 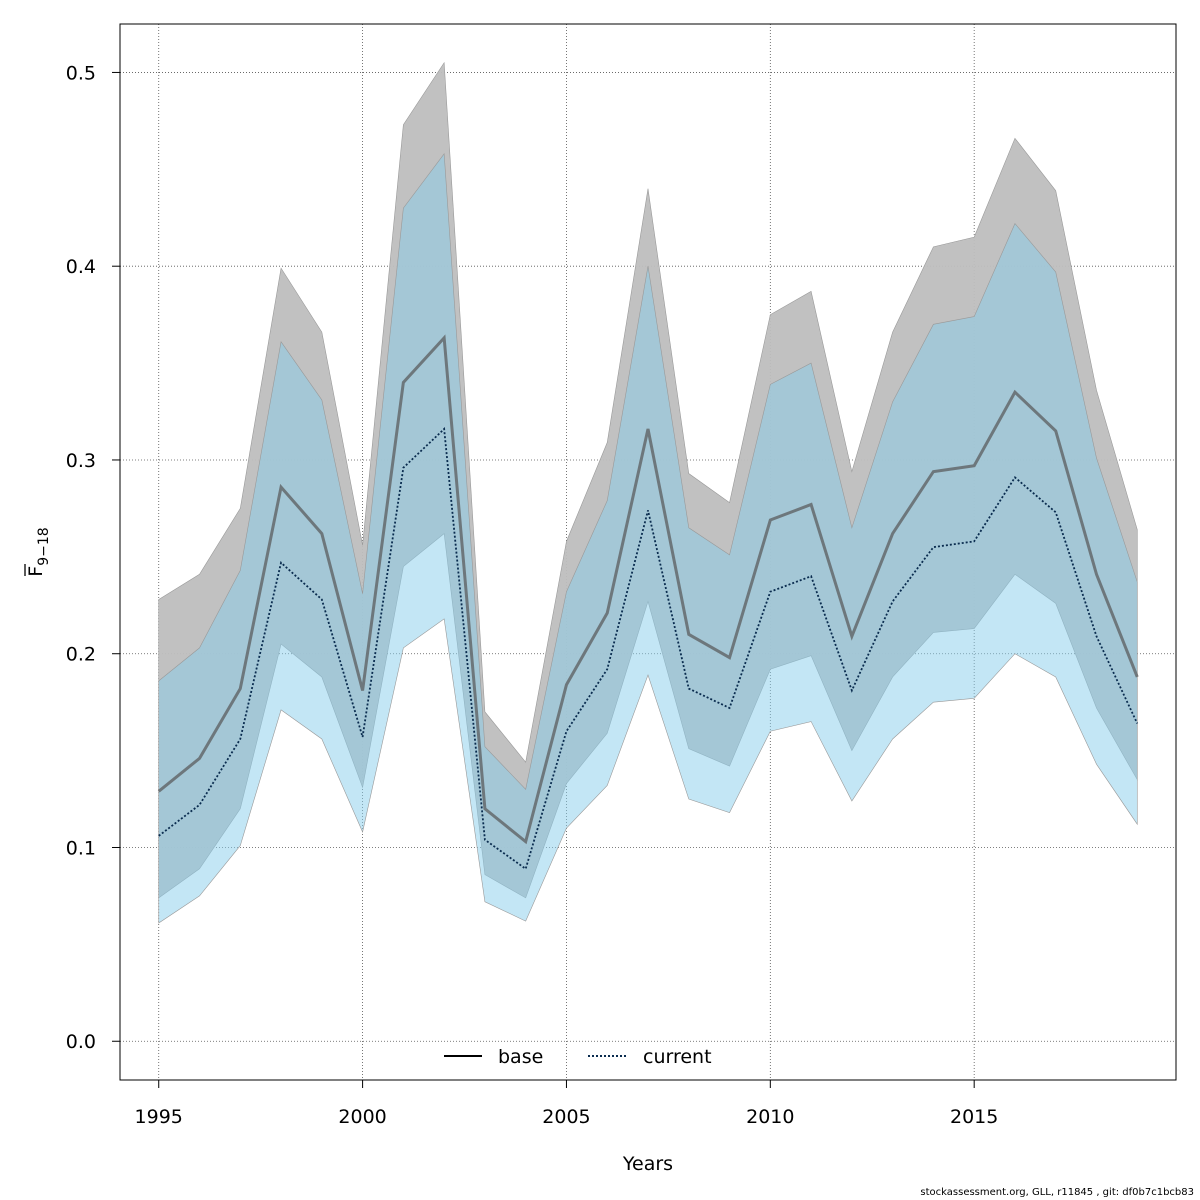 What do you see at coordinates (770, 1117) in the screenshot?
I see `x-tick-label: 2010` at bounding box center [770, 1117].